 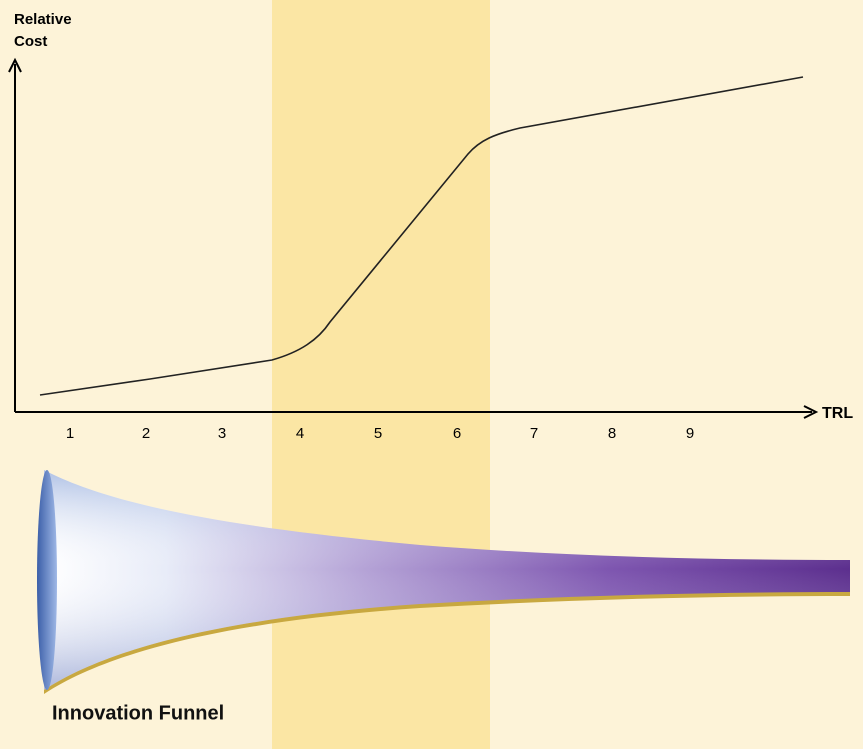 I want to click on x-tick-labels: 1 2 3 4 5 6 7 8 9, so click(x=380, y=433).